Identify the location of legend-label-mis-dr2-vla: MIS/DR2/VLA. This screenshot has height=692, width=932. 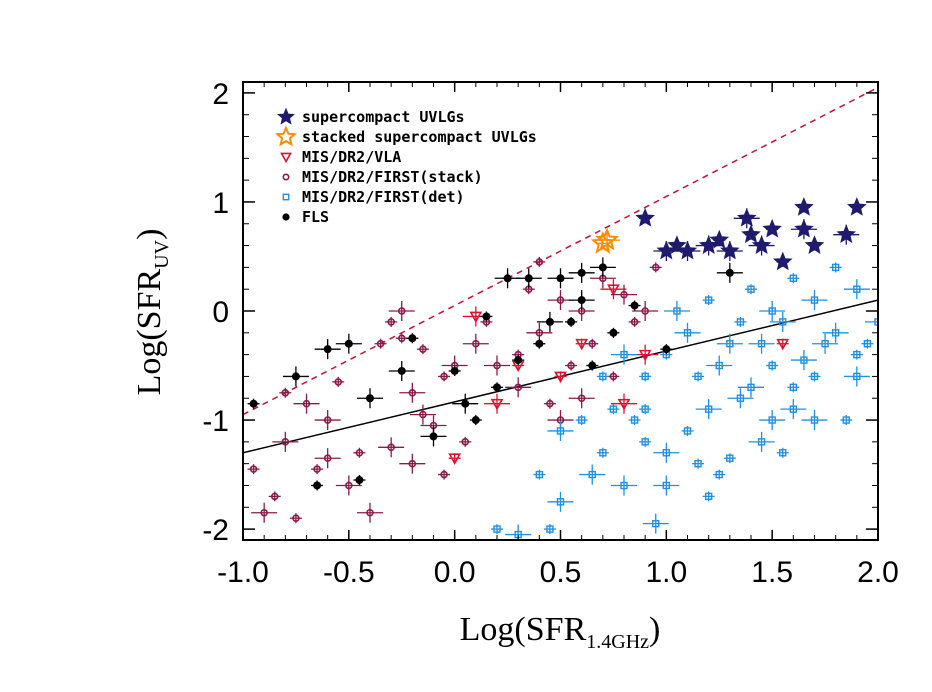
(351, 157).